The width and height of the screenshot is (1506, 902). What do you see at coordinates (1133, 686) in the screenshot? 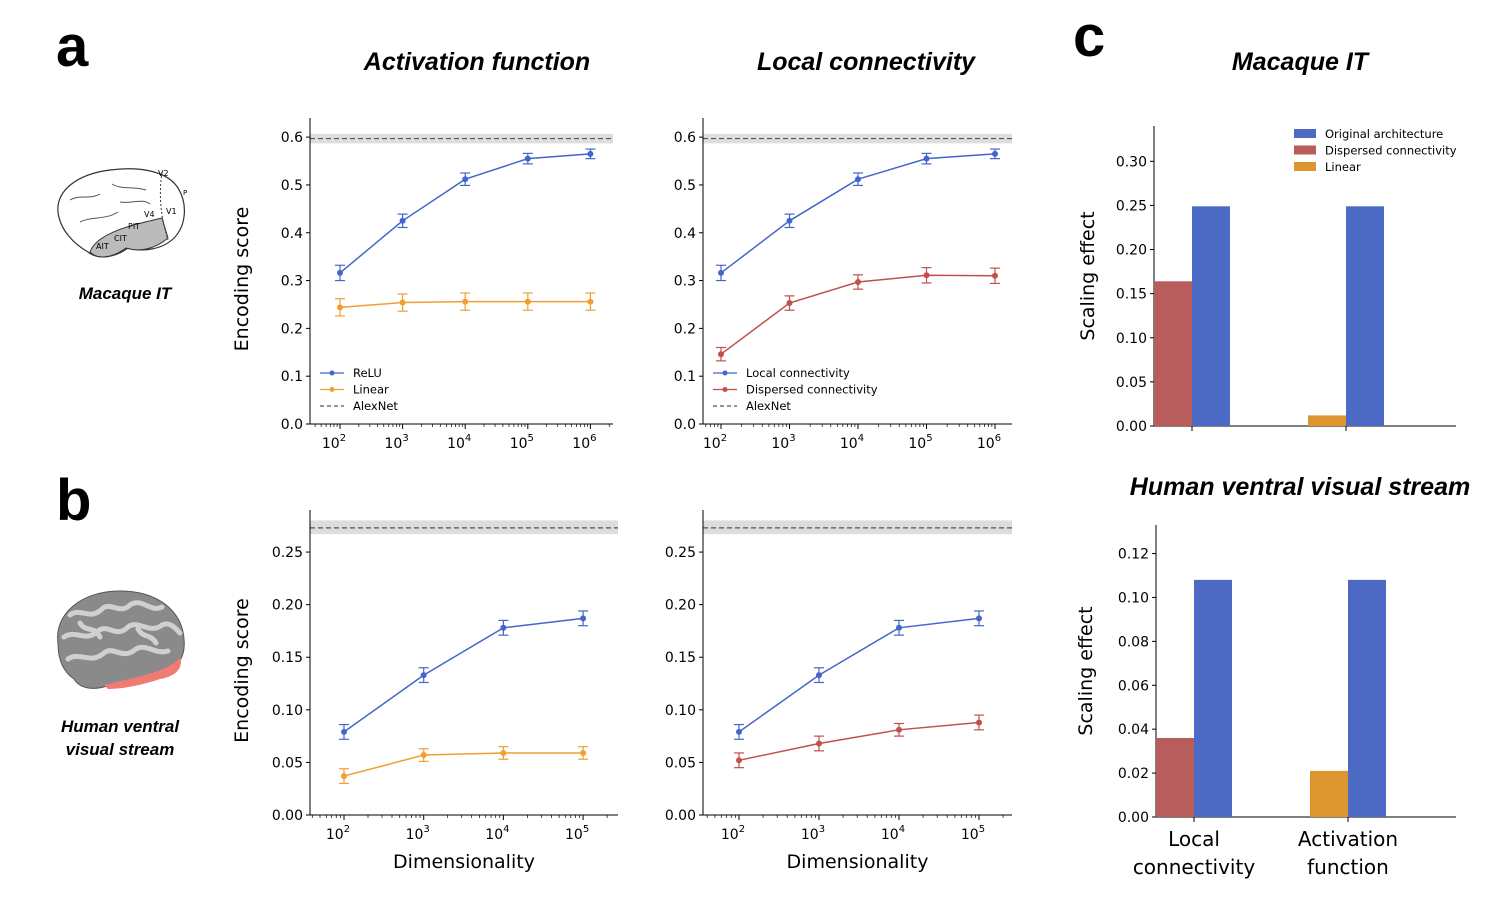
I see `b1-y-tick-label: 0.06` at bounding box center [1133, 686].